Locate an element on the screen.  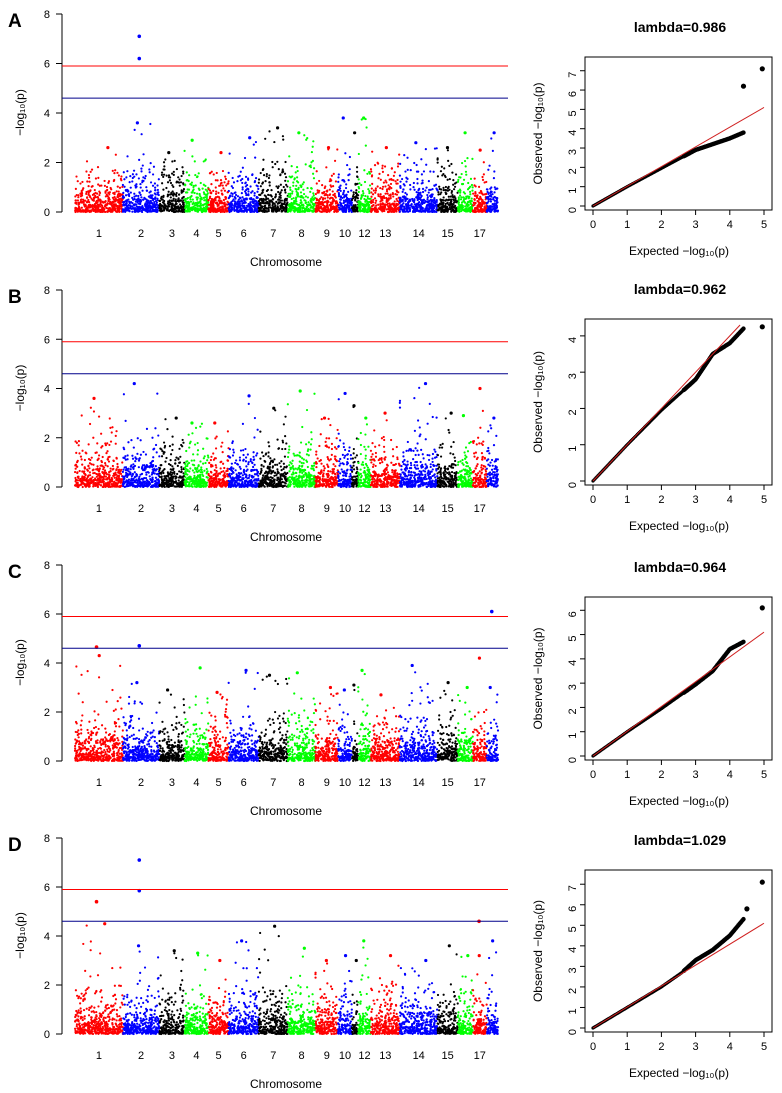
qq-point is located at coordinates (743, 132).